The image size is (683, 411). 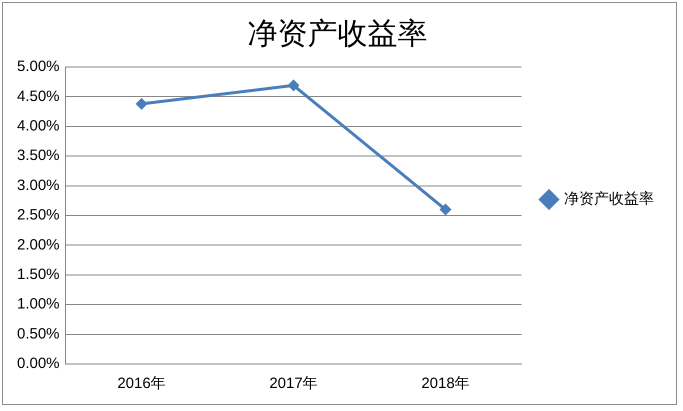 I want to click on legend-label: 净资产收益率, so click(x=609, y=199).